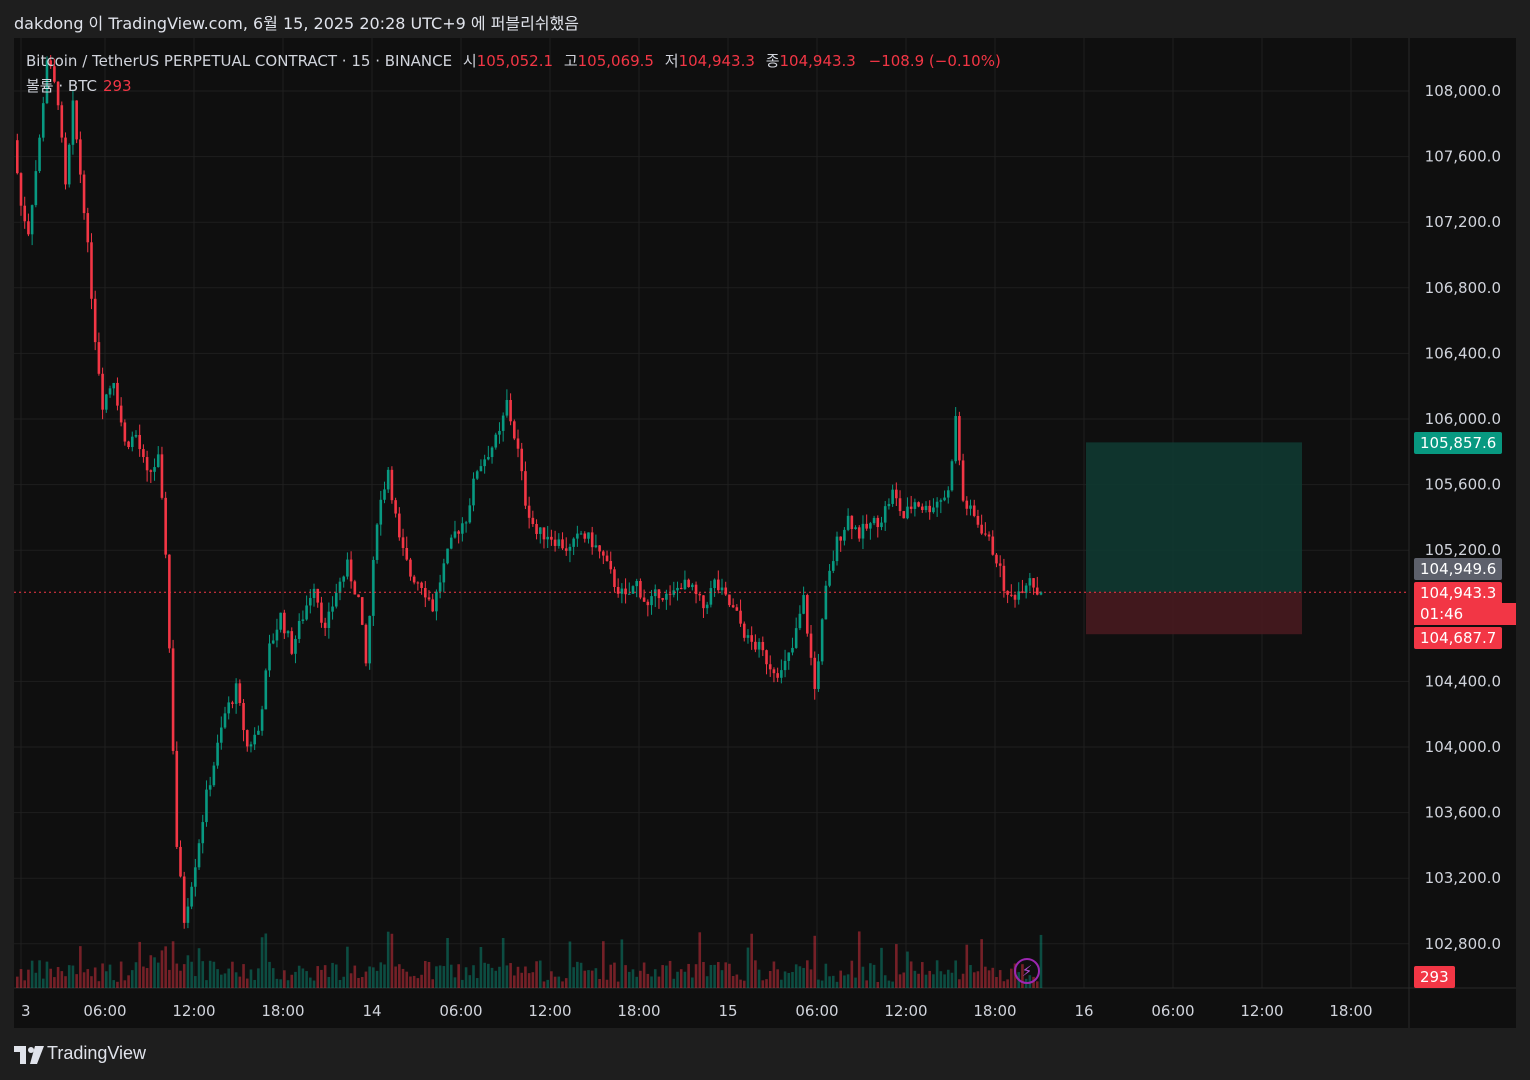 The width and height of the screenshot is (1530, 1080). What do you see at coordinates (282, 1011) in the screenshot?
I see `time-tick-label: 18:00` at bounding box center [282, 1011].